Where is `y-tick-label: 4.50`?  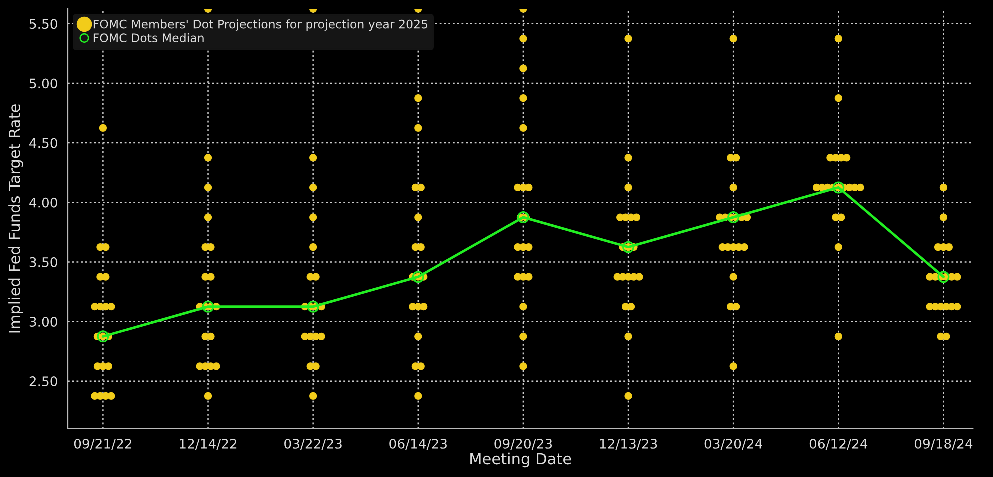 y-tick-label: 4.50 is located at coordinates (44, 143).